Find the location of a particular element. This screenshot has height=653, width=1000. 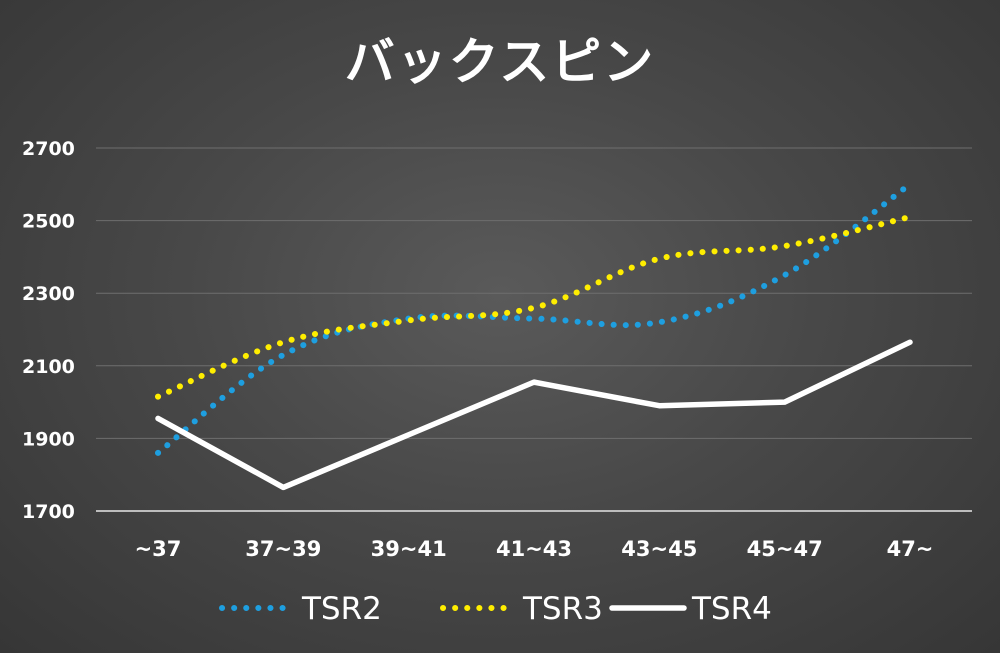

legend-label-tsr2: TSR2 is located at coordinates (341, 609).